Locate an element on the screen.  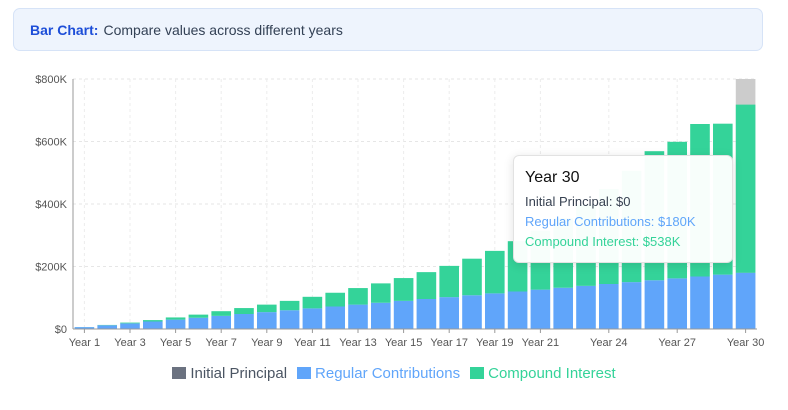
x-tick-label: Year 1 is located at coordinates (84, 343).